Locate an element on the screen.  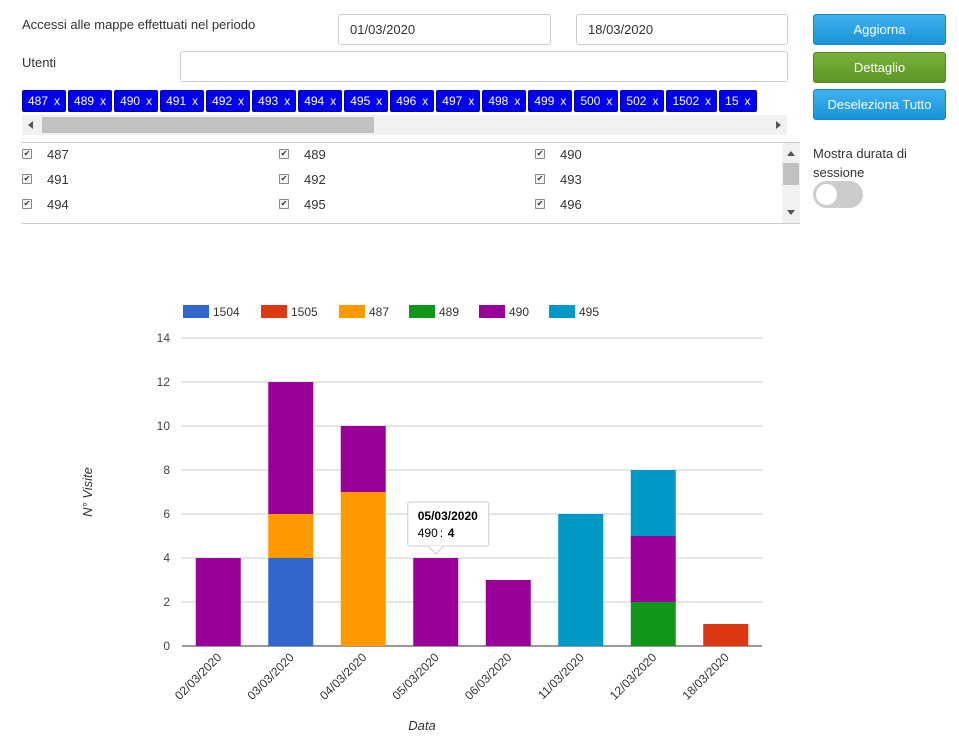
scroll-up-icon is located at coordinates (791, 153).